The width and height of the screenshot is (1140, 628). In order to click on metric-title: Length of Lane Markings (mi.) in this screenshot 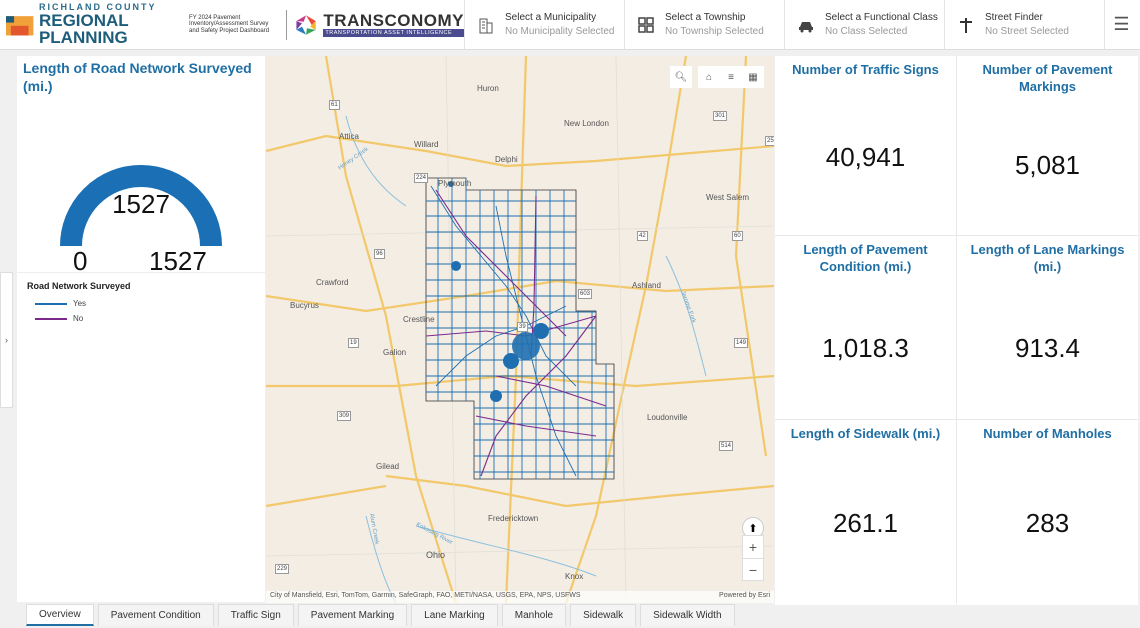, I will do `click(1047, 258)`.